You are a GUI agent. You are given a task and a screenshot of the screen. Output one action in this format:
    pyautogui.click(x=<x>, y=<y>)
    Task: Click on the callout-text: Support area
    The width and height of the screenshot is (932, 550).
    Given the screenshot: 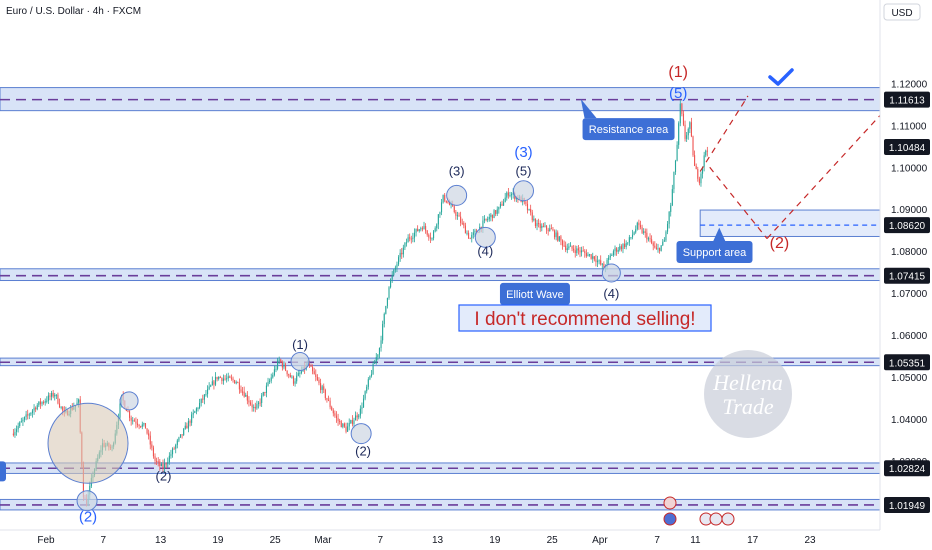 What is the action you would take?
    pyautogui.click(x=715, y=253)
    